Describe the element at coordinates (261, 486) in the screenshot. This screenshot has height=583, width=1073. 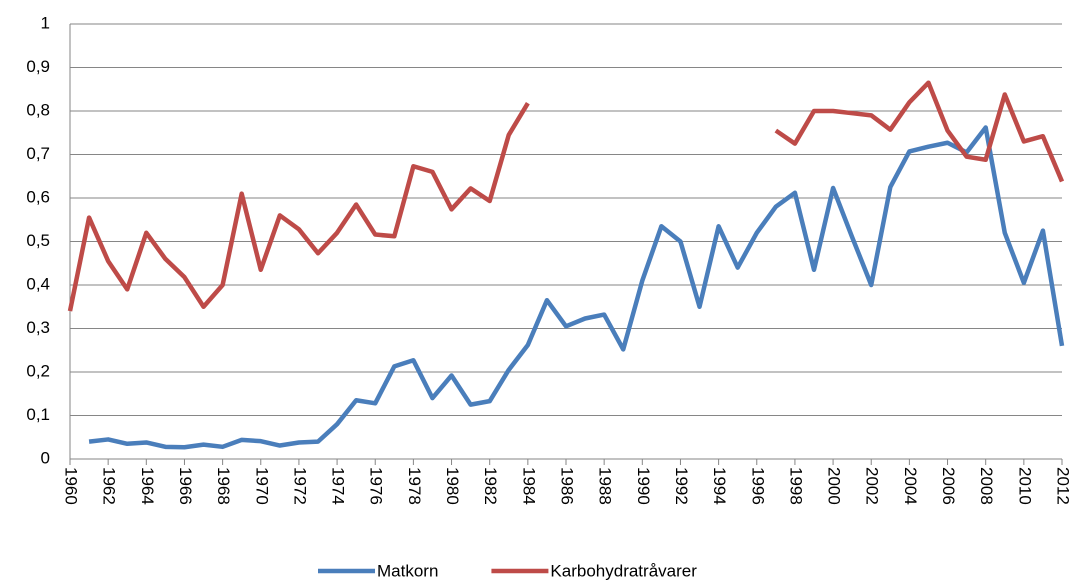
I see `x-tick-label: 1970` at that location.